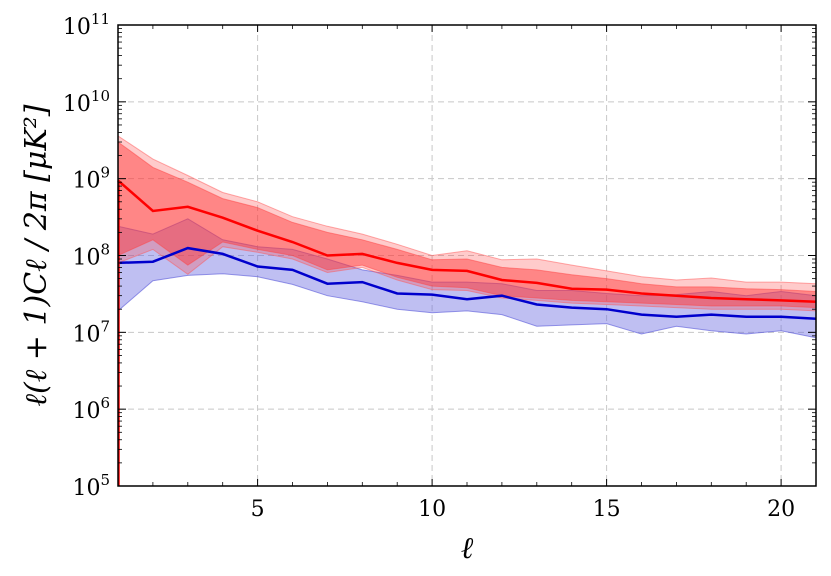 The width and height of the screenshot is (831, 576). I want to click on y-tick-exponent: 11, so click(100, 19).